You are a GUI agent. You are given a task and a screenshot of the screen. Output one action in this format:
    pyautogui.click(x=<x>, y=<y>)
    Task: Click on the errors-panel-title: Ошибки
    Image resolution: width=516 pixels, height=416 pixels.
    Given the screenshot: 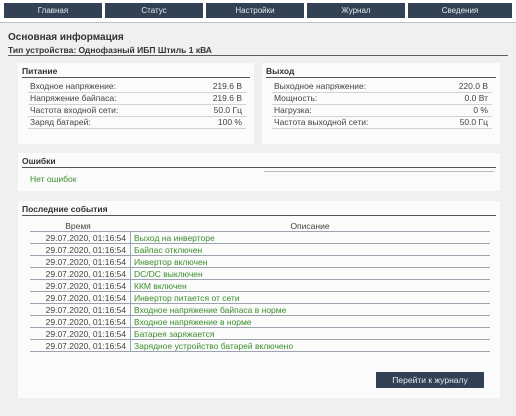 What is the action you would take?
    pyautogui.click(x=39, y=161)
    